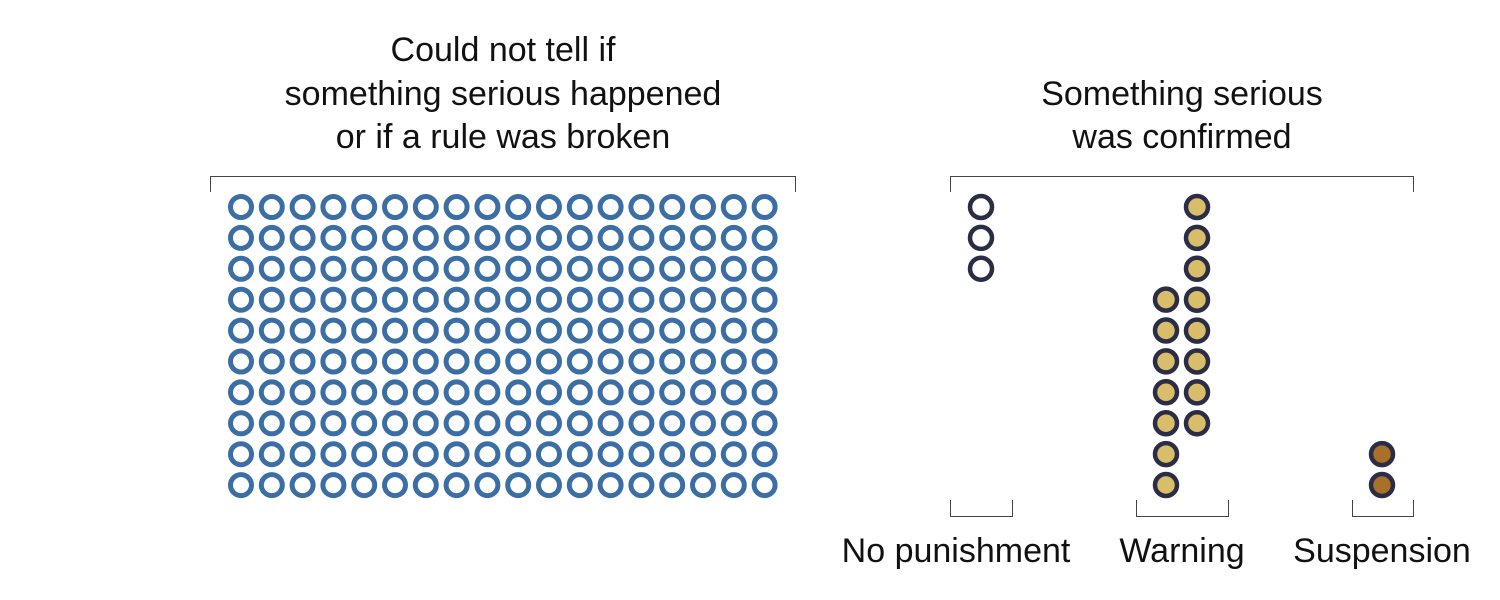 The image size is (1500, 600). I want to click on label-no-punishment: No punishment, so click(956, 551).